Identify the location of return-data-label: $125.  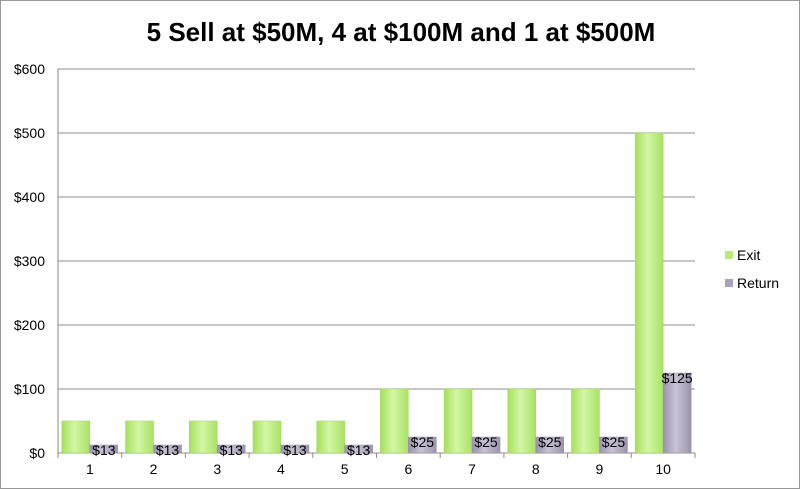
(677, 378).